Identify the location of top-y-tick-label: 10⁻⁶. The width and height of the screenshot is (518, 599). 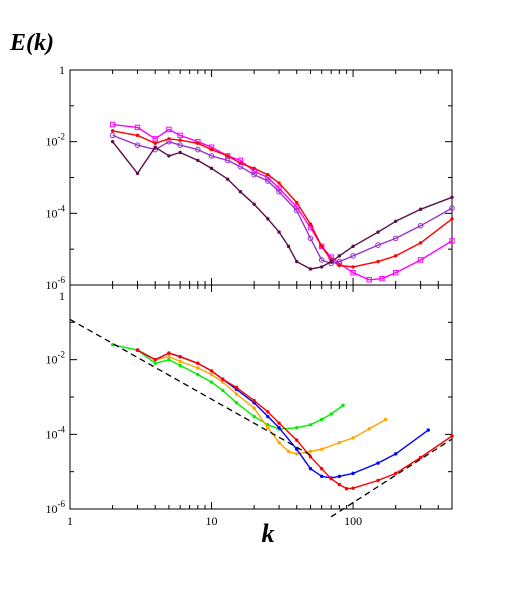
(56, 283).